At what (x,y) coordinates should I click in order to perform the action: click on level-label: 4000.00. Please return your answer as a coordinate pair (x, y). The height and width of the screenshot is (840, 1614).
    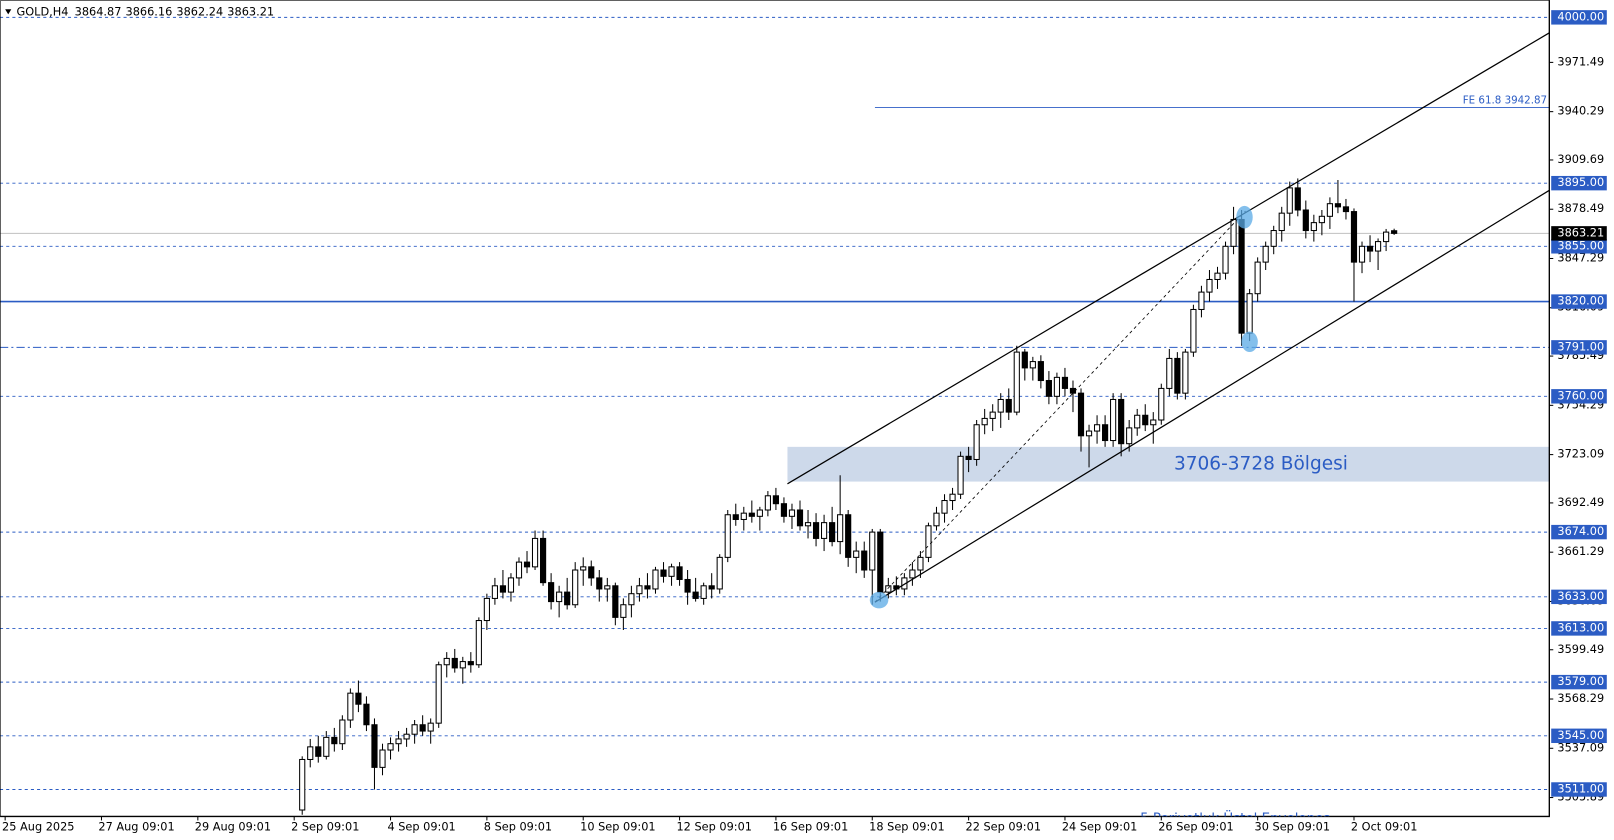
    Looking at the image, I should click on (1580, 16).